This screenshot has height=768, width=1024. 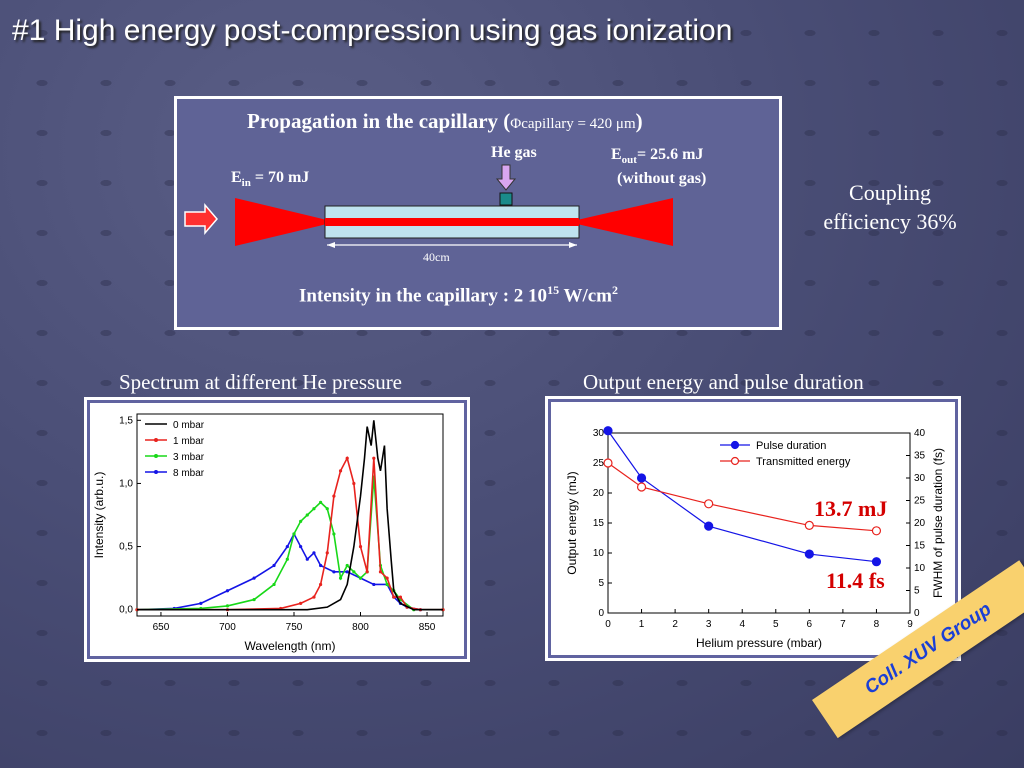 What do you see at coordinates (514, 152) in the screenshot?
I see `he-gas-label: He gas` at bounding box center [514, 152].